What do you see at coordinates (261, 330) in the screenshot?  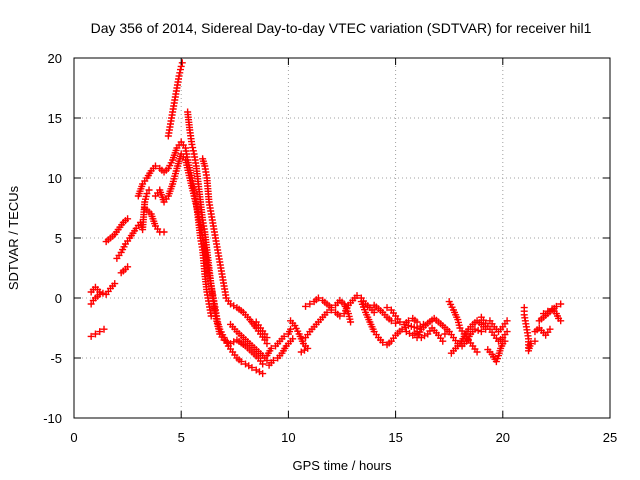 I see `data-series-track-n` at bounding box center [261, 330].